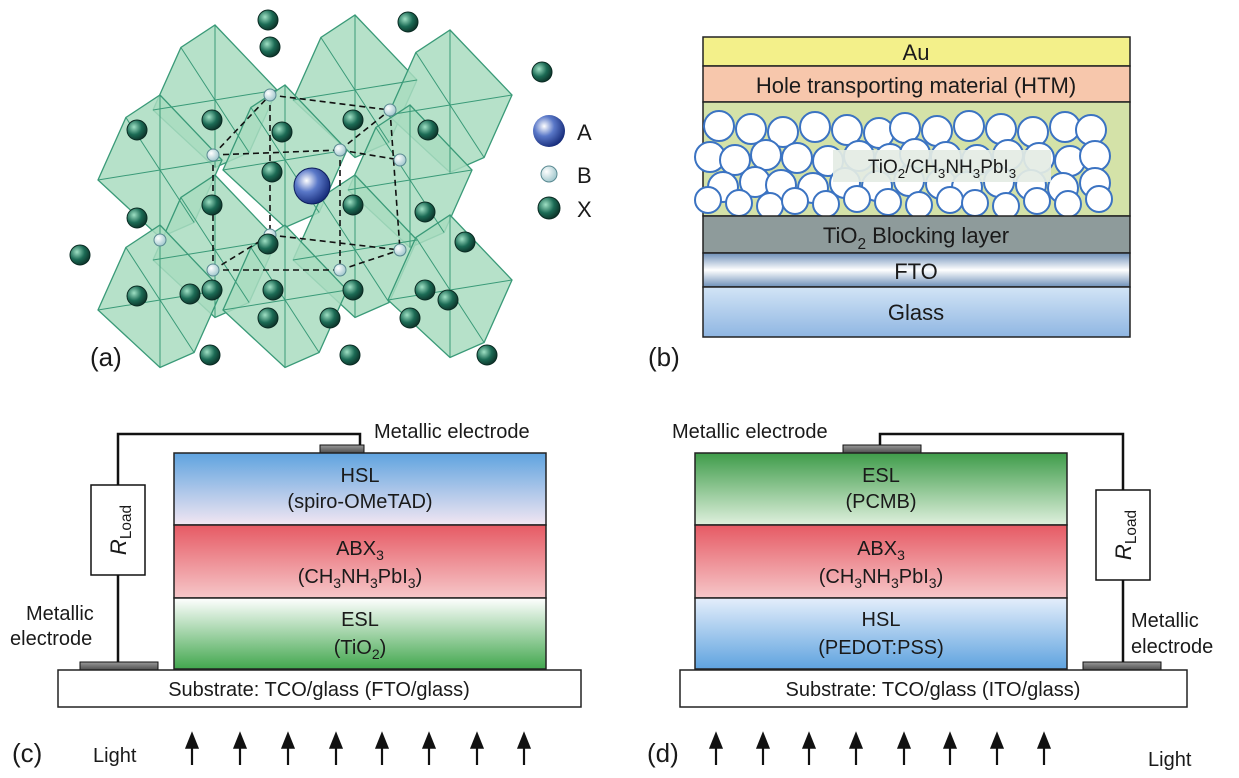  Describe the element at coordinates (549, 208) in the screenshot. I see `legend-x-symbol` at that location.